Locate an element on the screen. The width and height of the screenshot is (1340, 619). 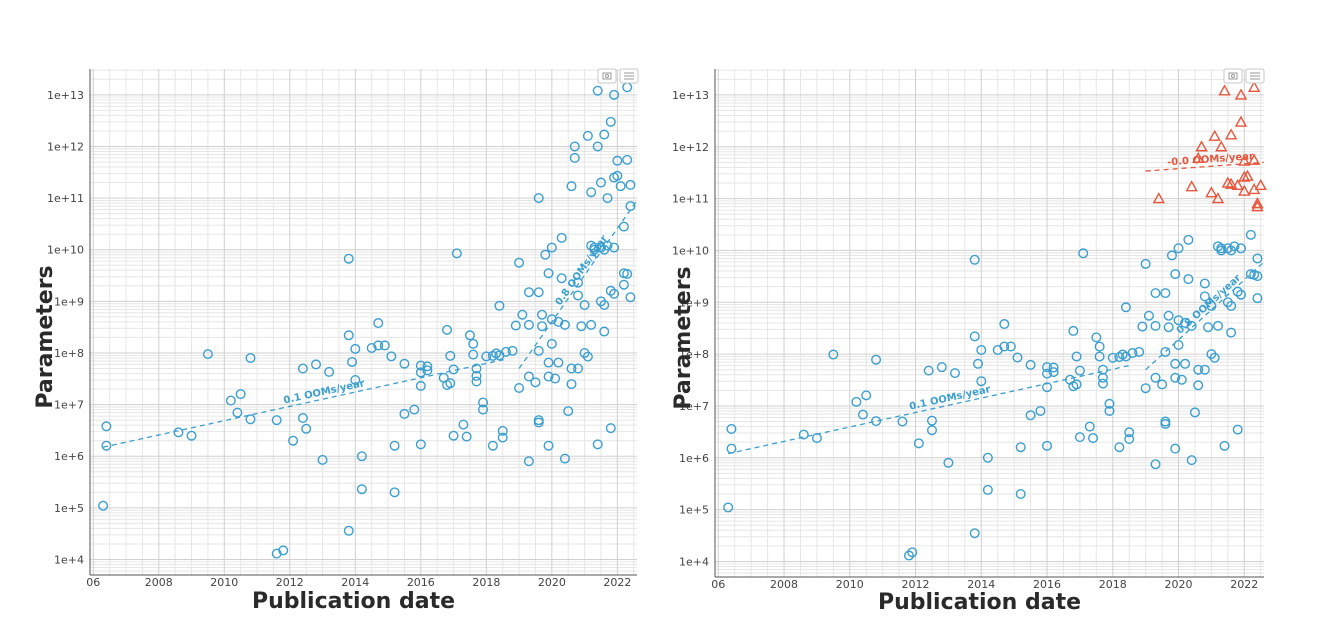
y-tick-label: 1e+7 is located at coordinates (69, 405).